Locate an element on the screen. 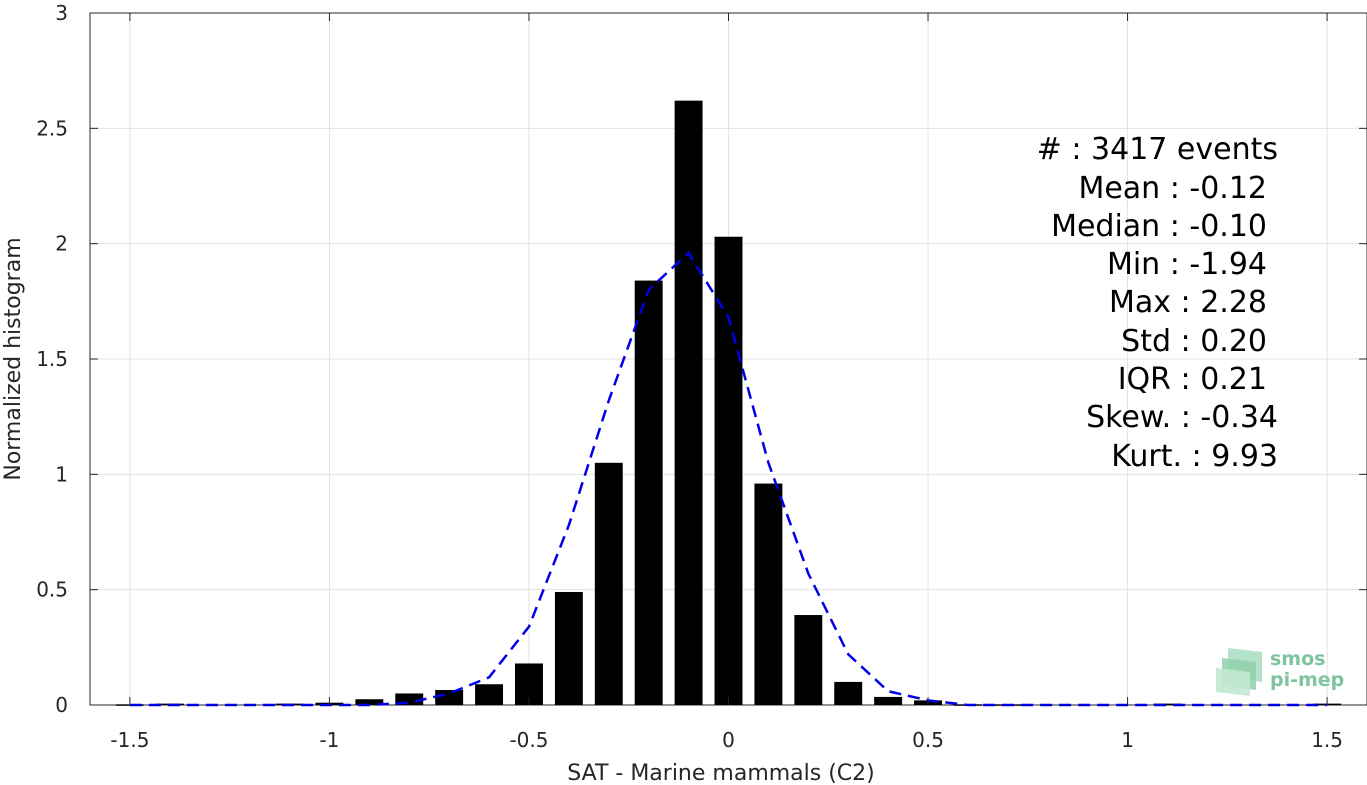 The width and height of the screenshot is (1367, 785). y-tick-label: 2 is located at coordinates (61, 244).